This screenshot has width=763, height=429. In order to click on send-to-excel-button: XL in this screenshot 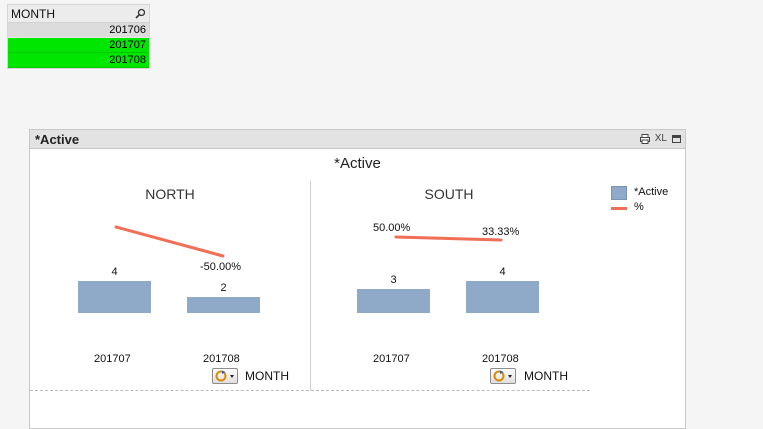, I will do `click(660, 138)`.